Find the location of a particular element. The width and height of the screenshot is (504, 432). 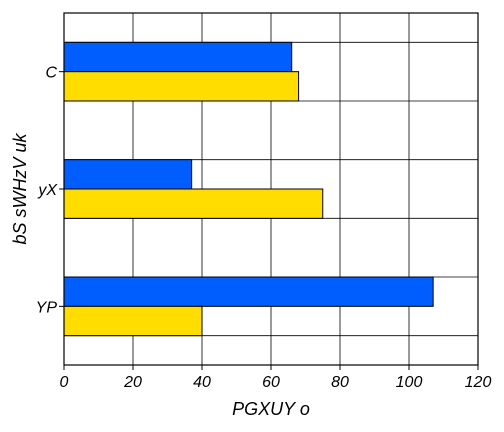

x-tick-label: 20 is located at coordinates (132, 382).